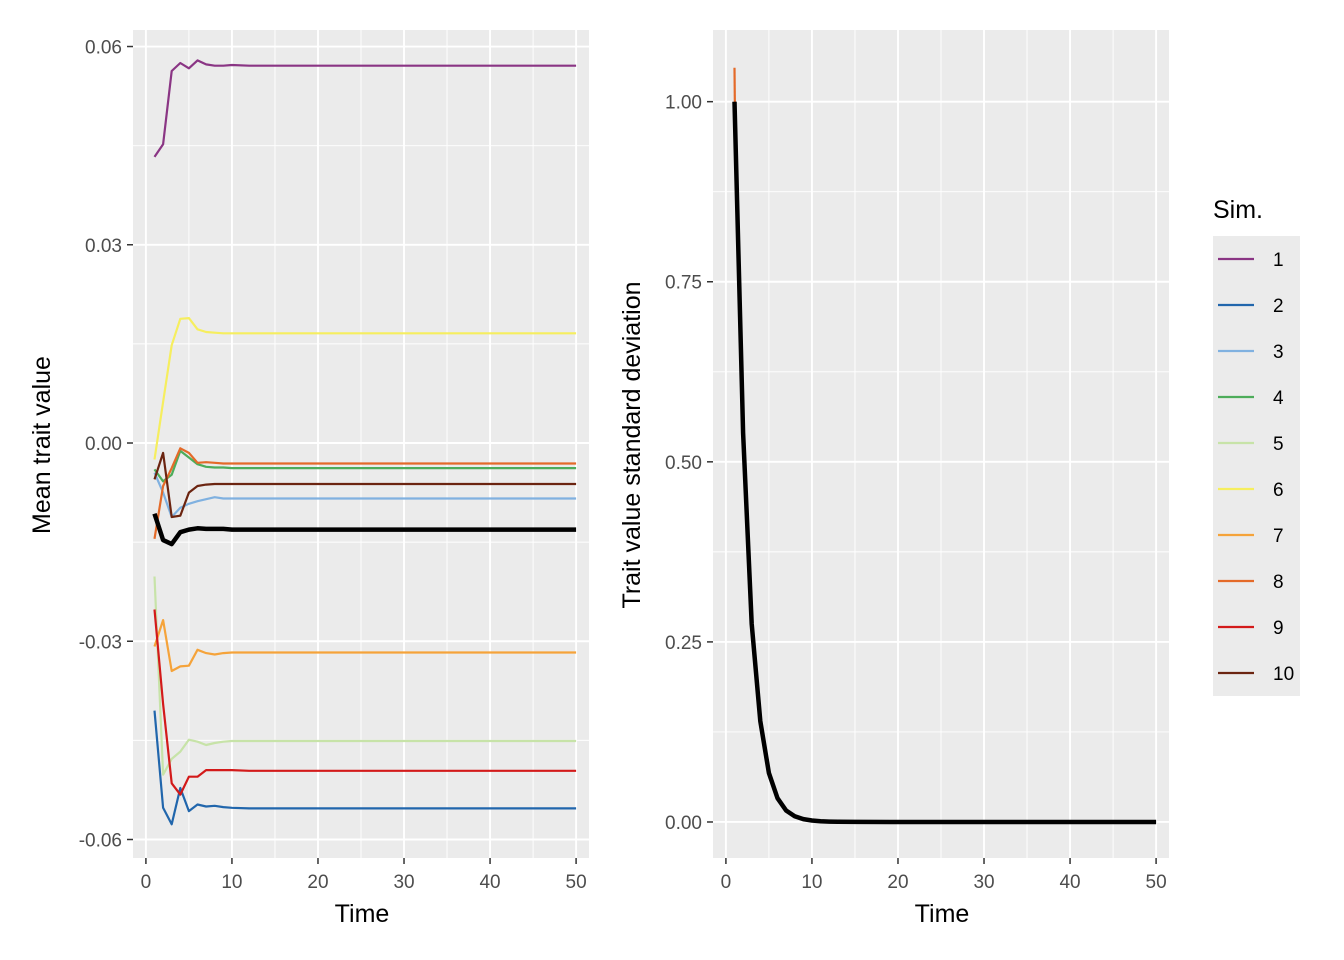 Image resolution: width=1344 pixels, height=960 pixels. Describe the element at coordinates (983, 882) in the screenshot. I see `right-x-tick-label: 30` at that location.